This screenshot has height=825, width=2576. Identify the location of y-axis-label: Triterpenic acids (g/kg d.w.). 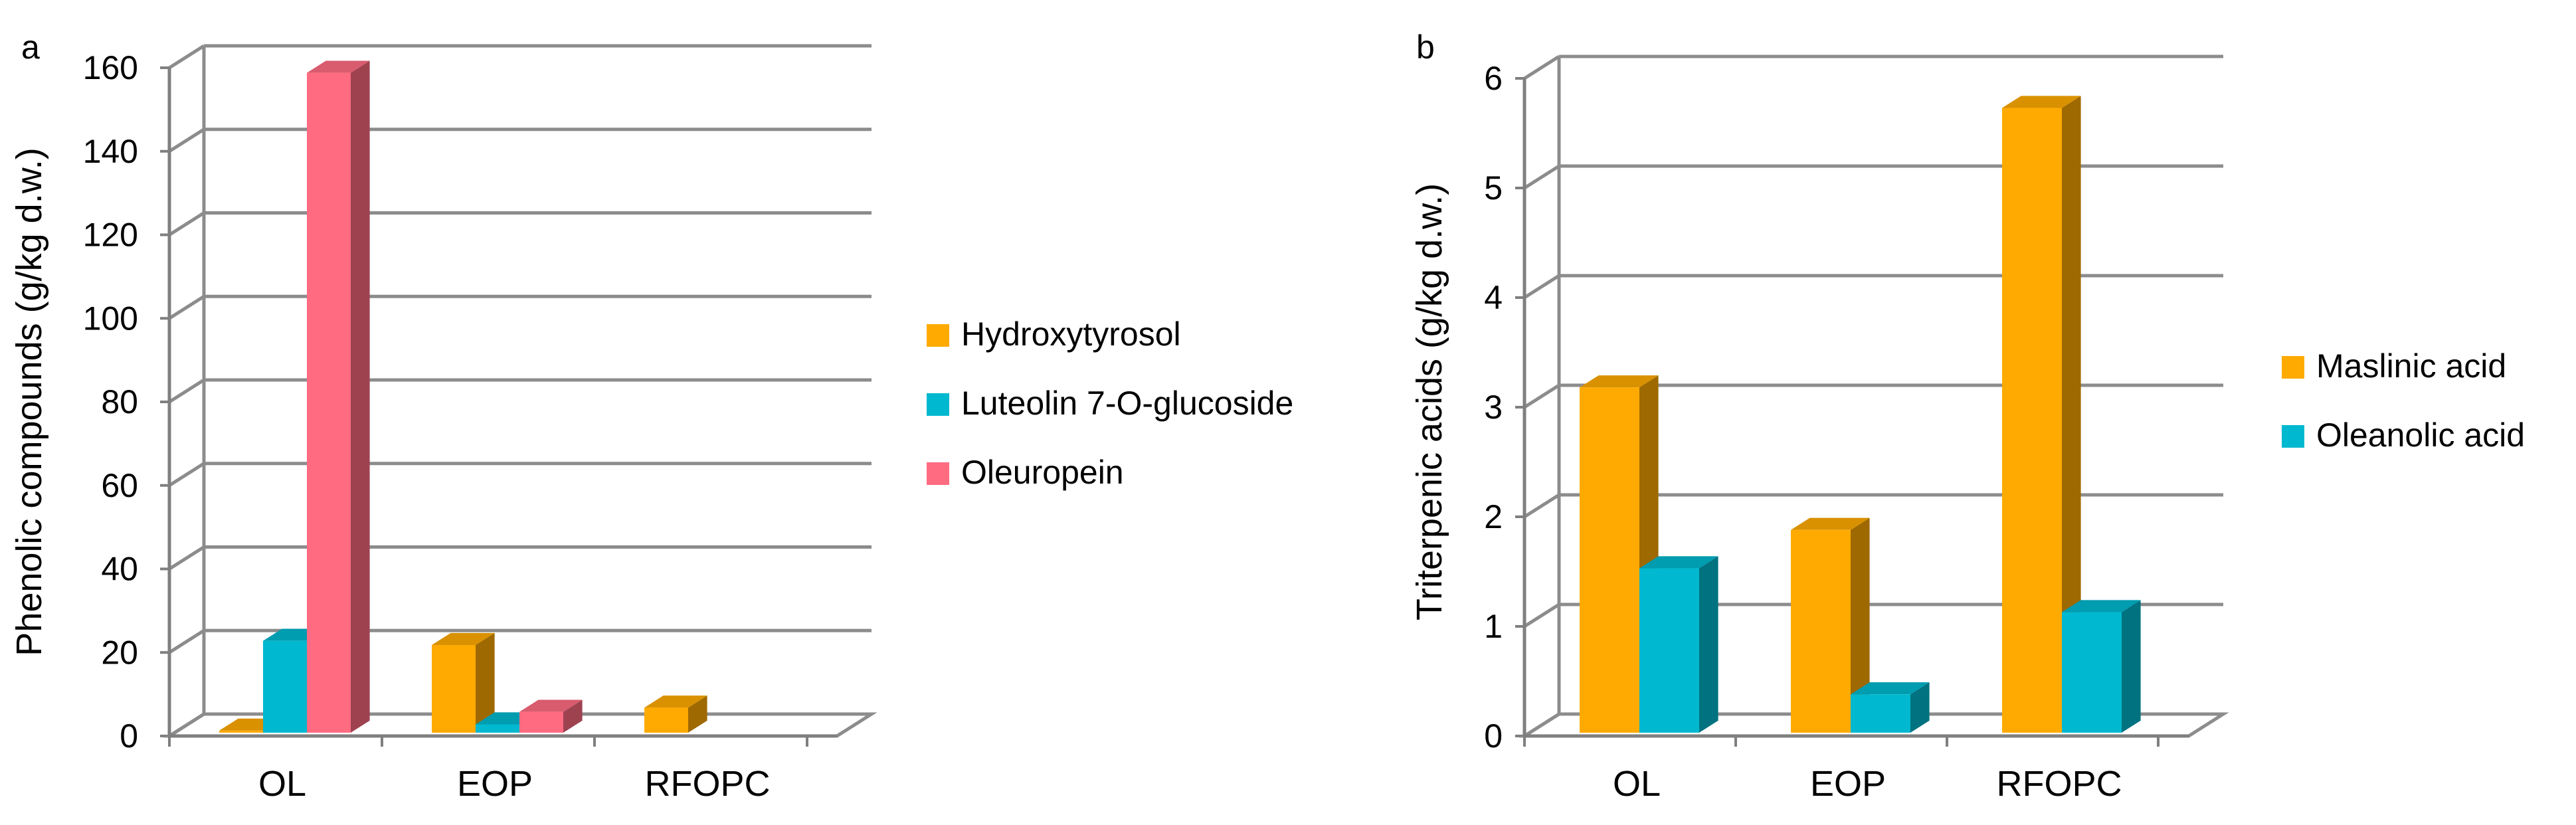
(1429, 401).